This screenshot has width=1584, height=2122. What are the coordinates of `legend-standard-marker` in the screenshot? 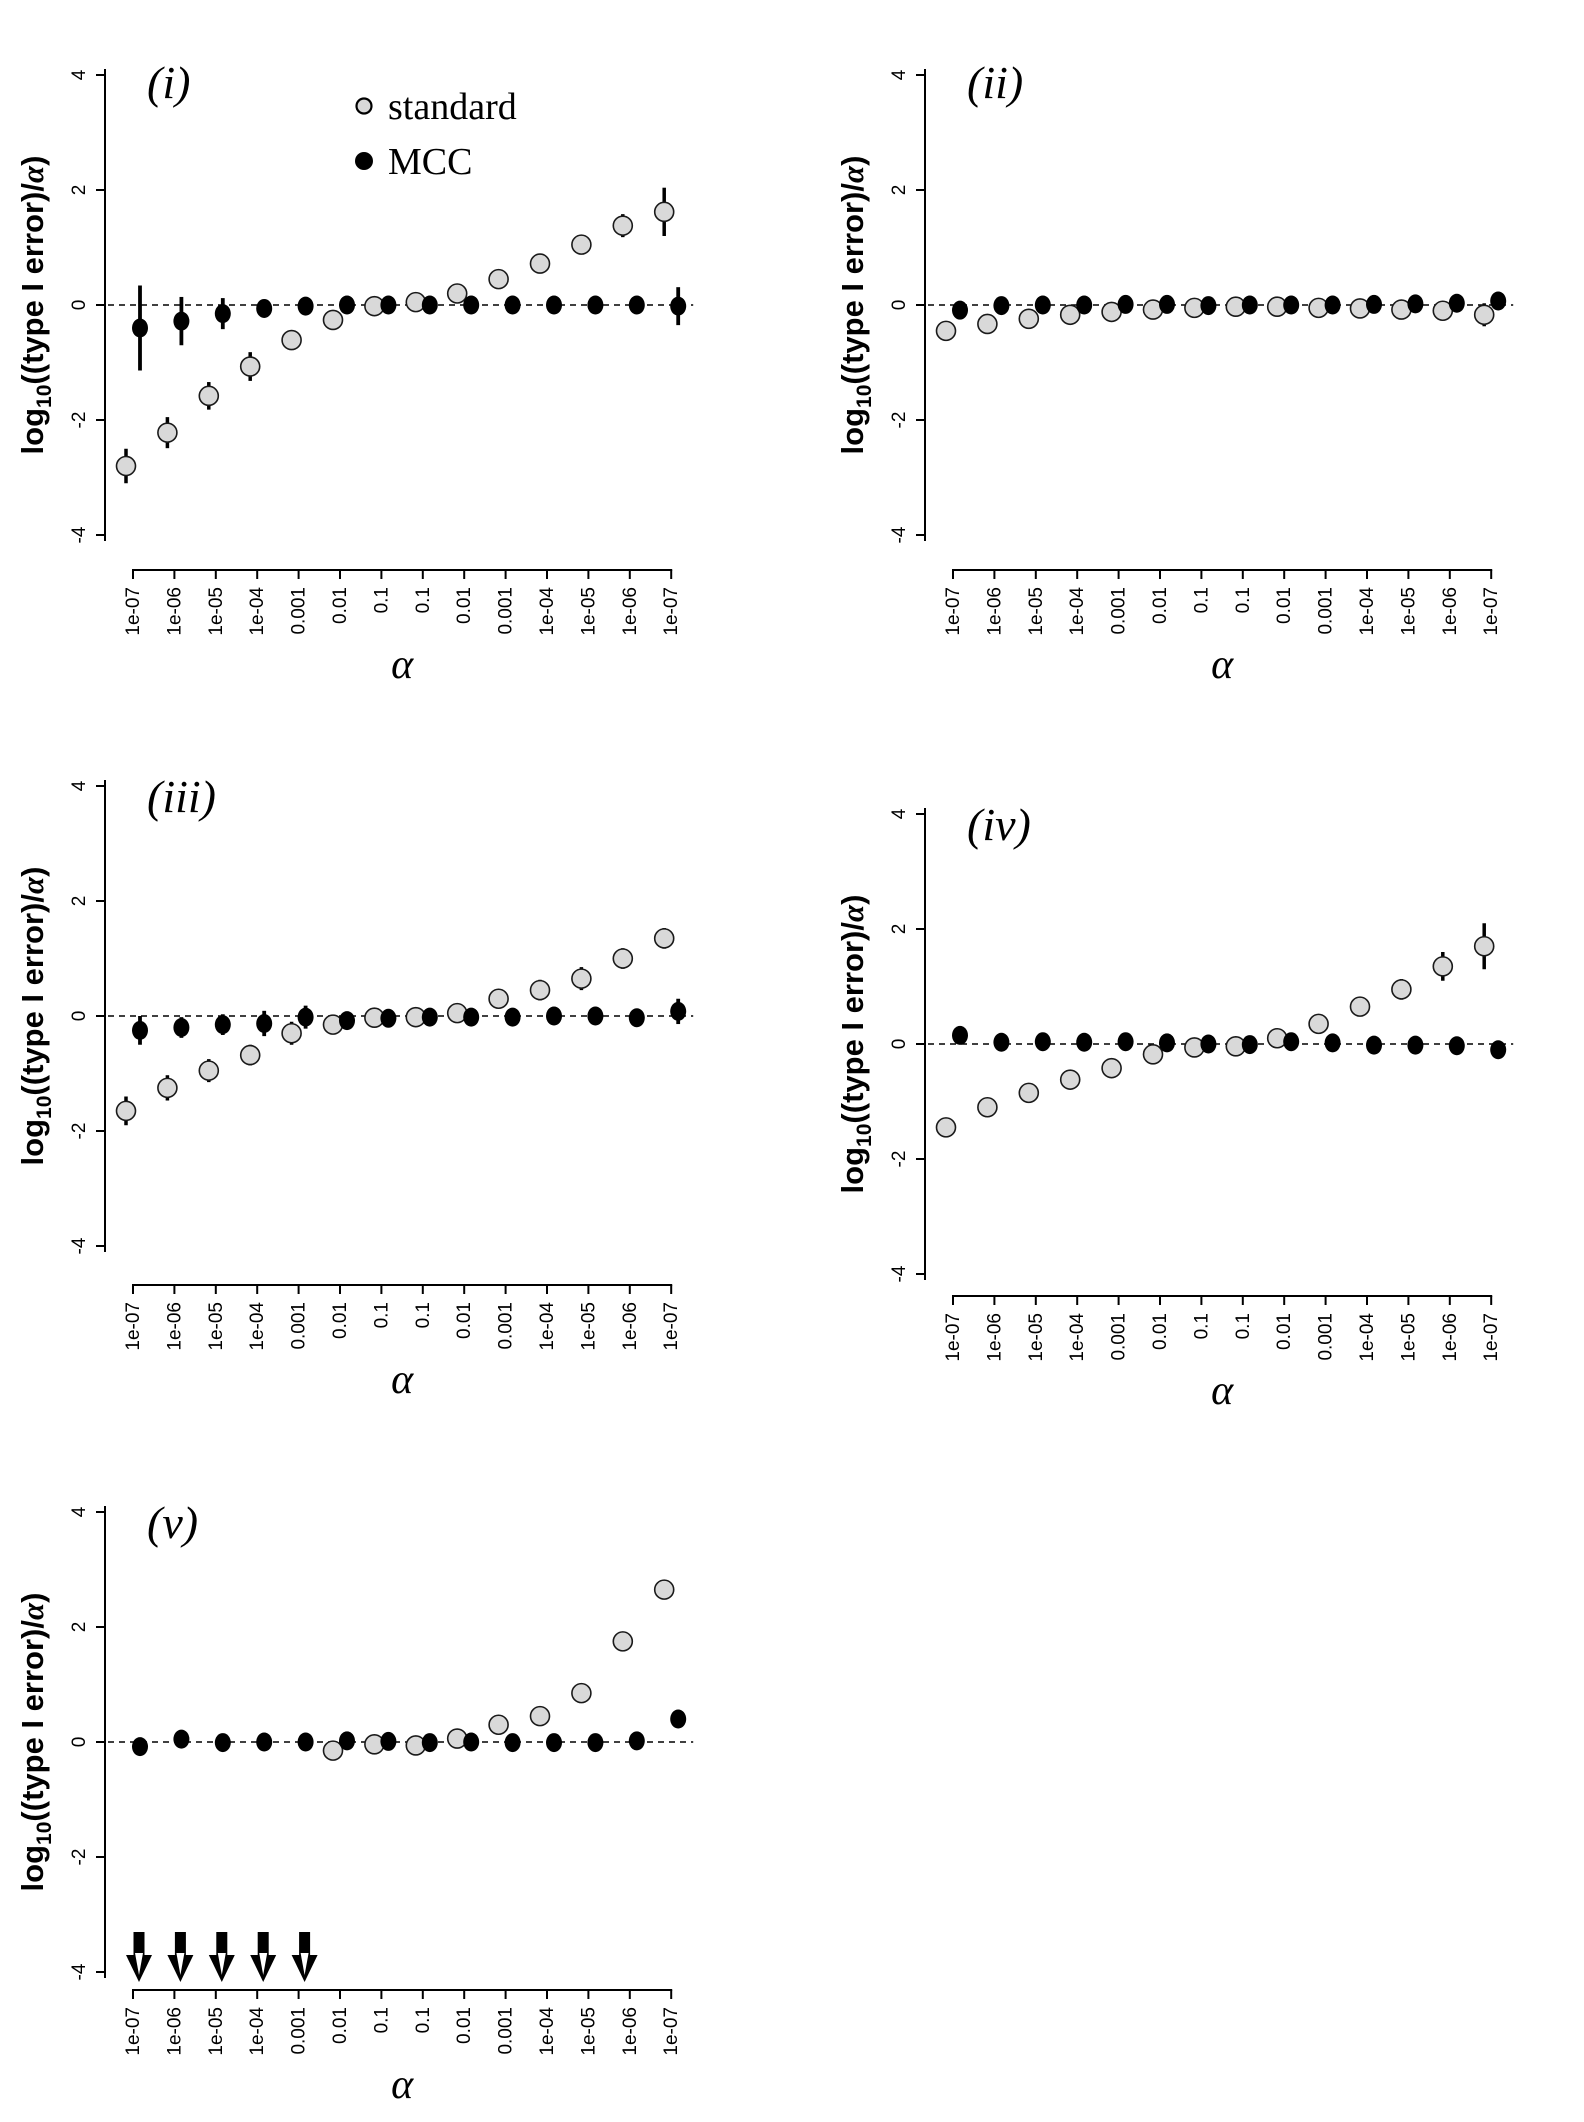 It's located at (364, 106).